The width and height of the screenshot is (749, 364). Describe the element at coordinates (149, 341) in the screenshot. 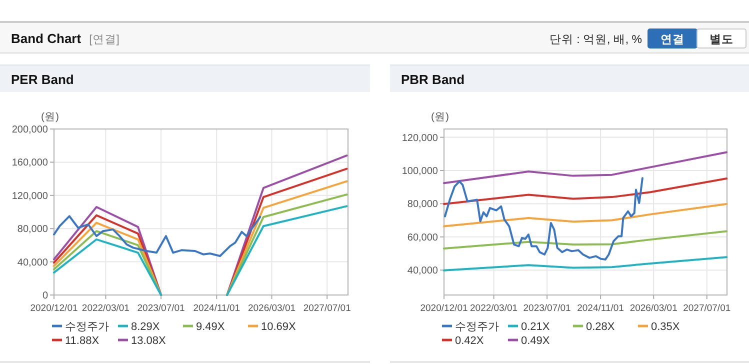

I see `legend-label: 13.08X` at that location.